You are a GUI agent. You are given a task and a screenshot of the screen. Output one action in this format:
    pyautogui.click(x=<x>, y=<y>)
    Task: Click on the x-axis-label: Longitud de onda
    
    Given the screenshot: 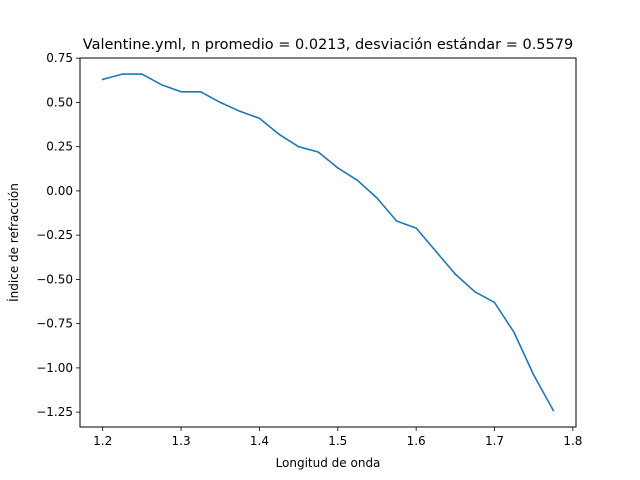 What is the action you would take?
    pyautogui.click(x=328, y=463)
    